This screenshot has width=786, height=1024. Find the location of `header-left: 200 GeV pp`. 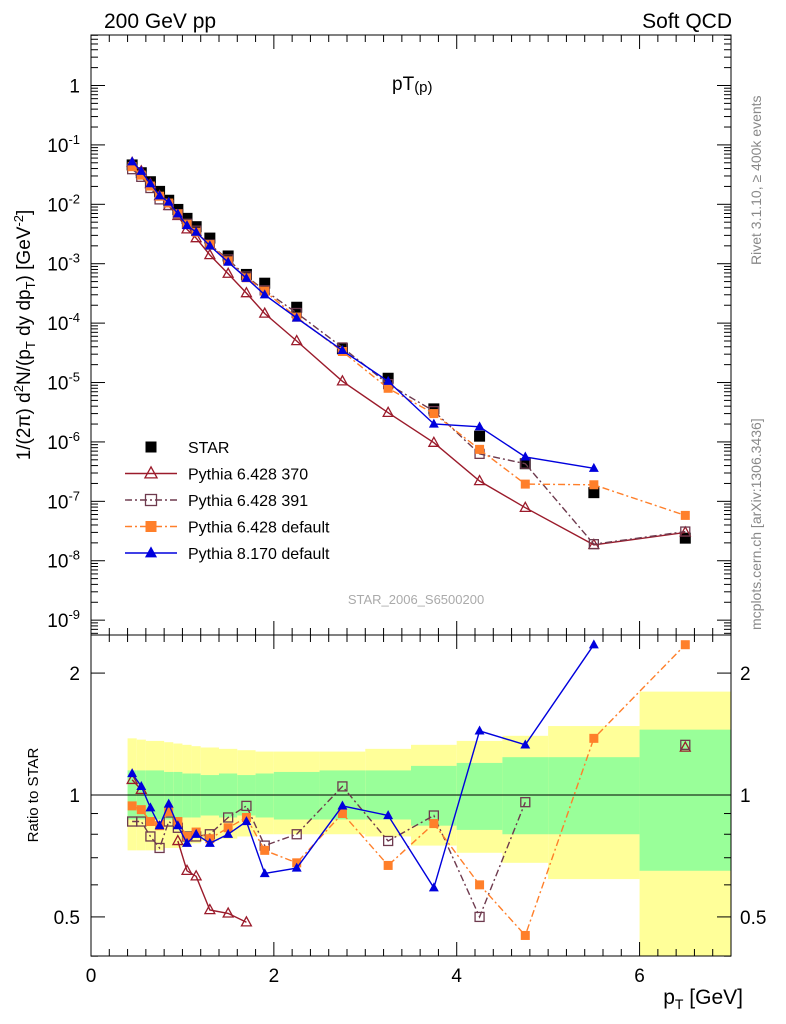

header-left: 200 GeV pp is located at coordinates (160, 21).